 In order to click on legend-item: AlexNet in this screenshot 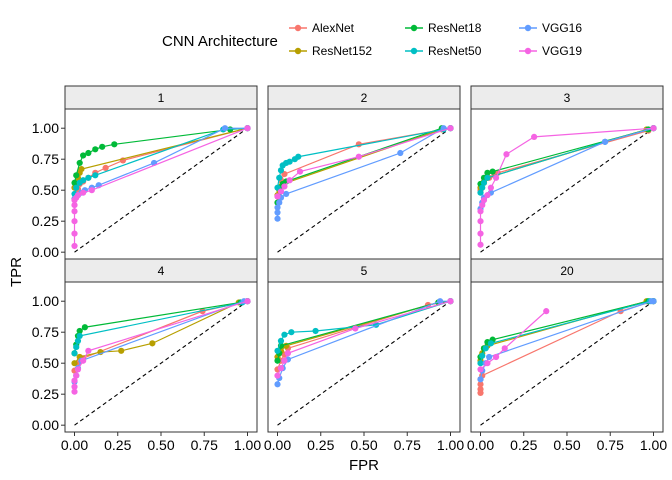, I will do `click(322, 28)`.